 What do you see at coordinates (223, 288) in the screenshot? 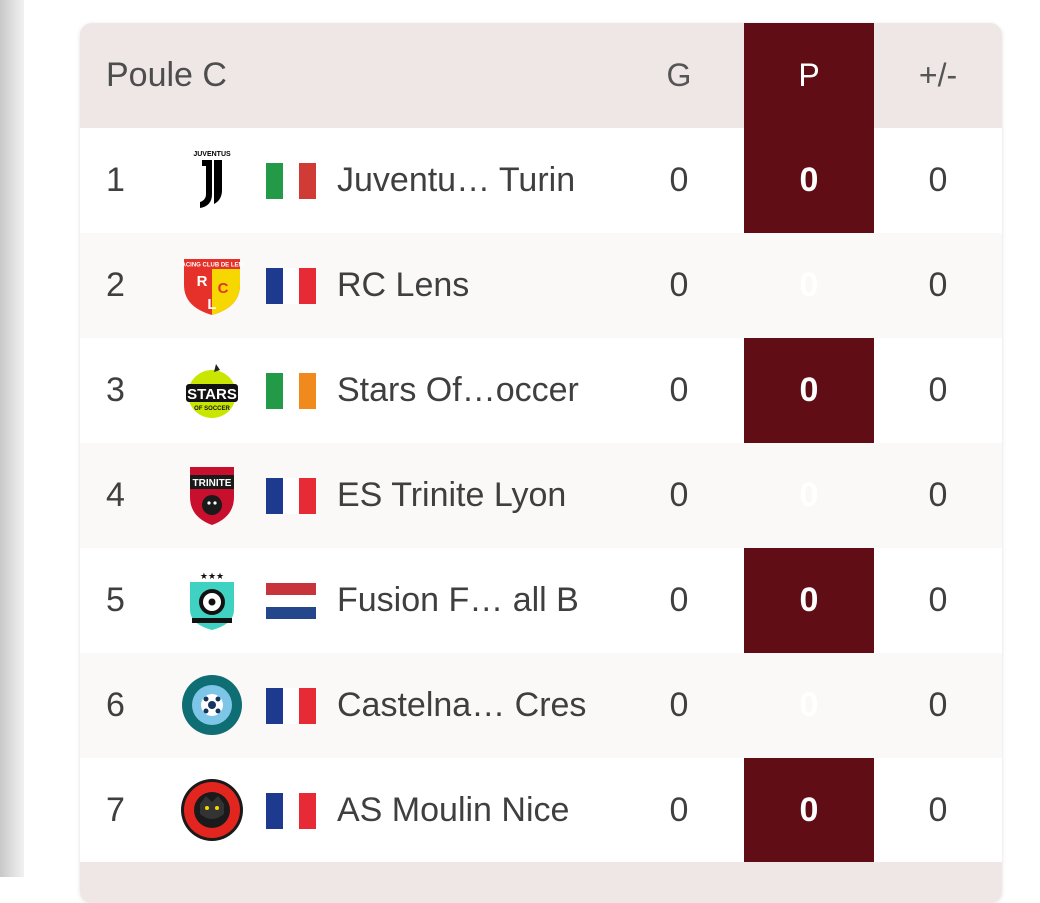
I see `svg-text: C` at bounding box center [223, 288].